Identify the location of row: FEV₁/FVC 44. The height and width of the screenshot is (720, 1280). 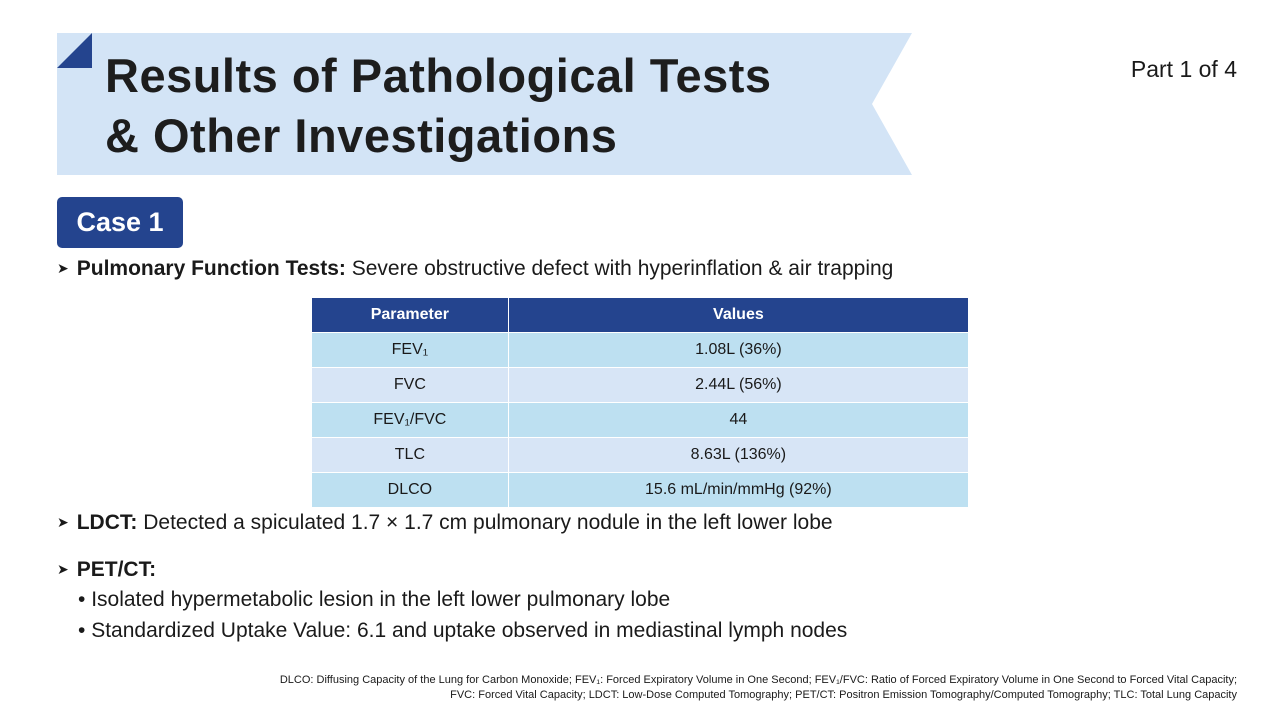
(640, 420).